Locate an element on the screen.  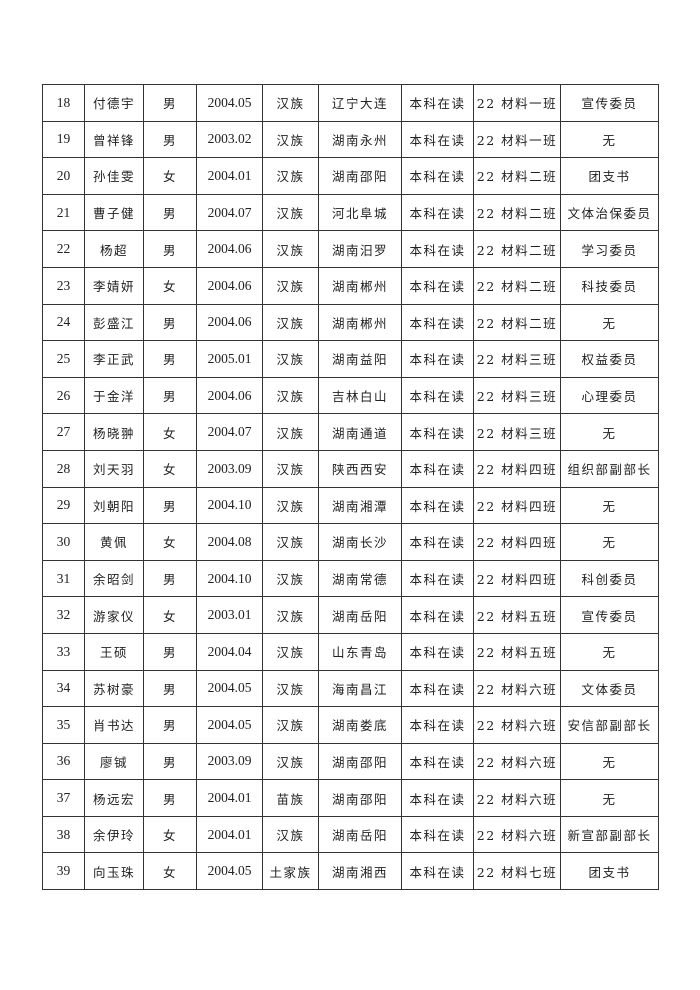
table-row: 34 苏树豪男 2004.05 汉族 海南昌江 本科在读 22 材料六班 文体委员 is located at coordinates (350, 688).